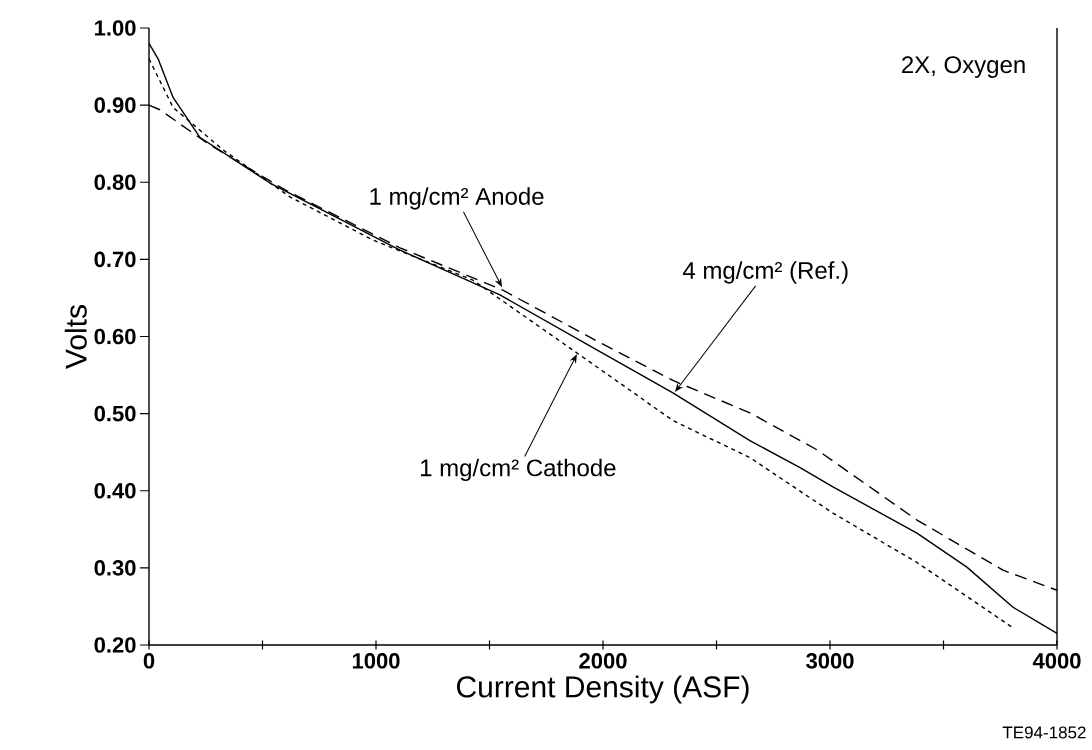 Image resolution: width=1092 pixels, height=750 pixels. What do you see at coordinates (602, 689) in the screenshot?
I see `x-axis-title: Current Density (ASF)` at bounding box center [602, 689].